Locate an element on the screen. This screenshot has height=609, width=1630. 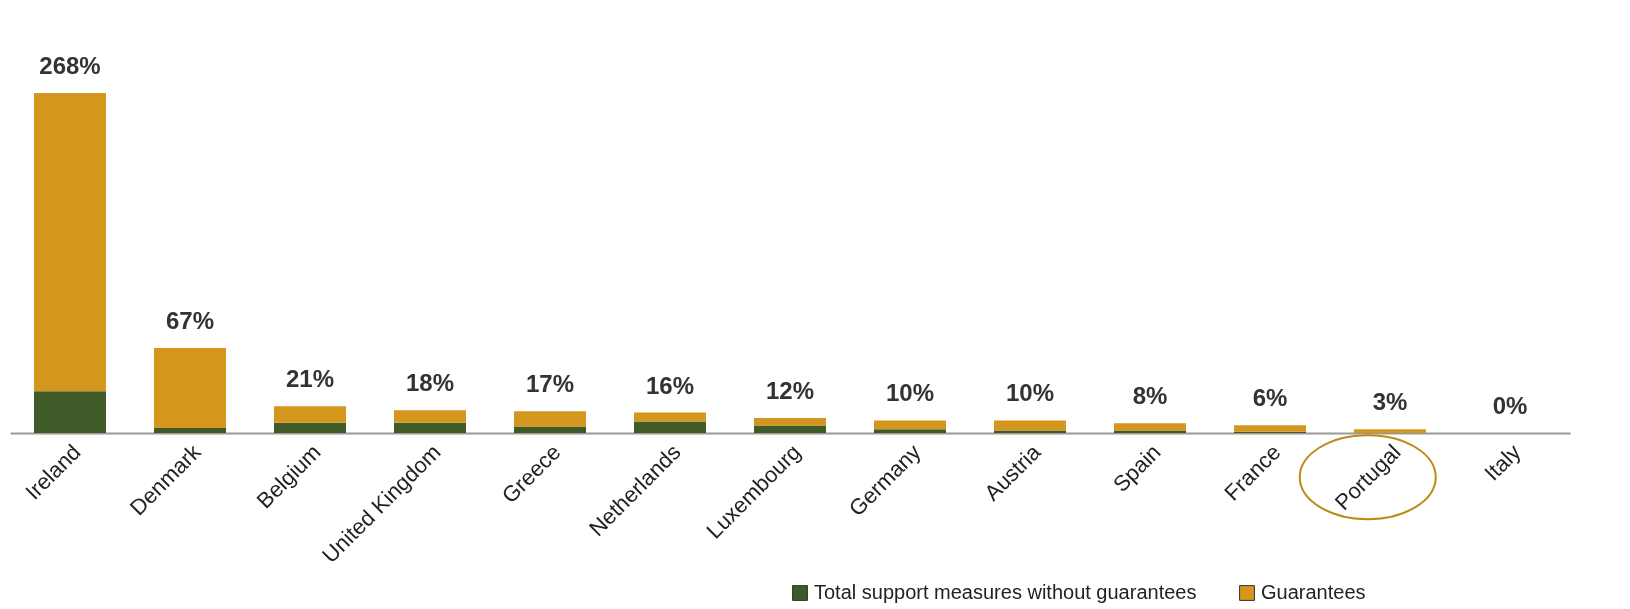
annotation: 268% is located at coordinates (70, 65).